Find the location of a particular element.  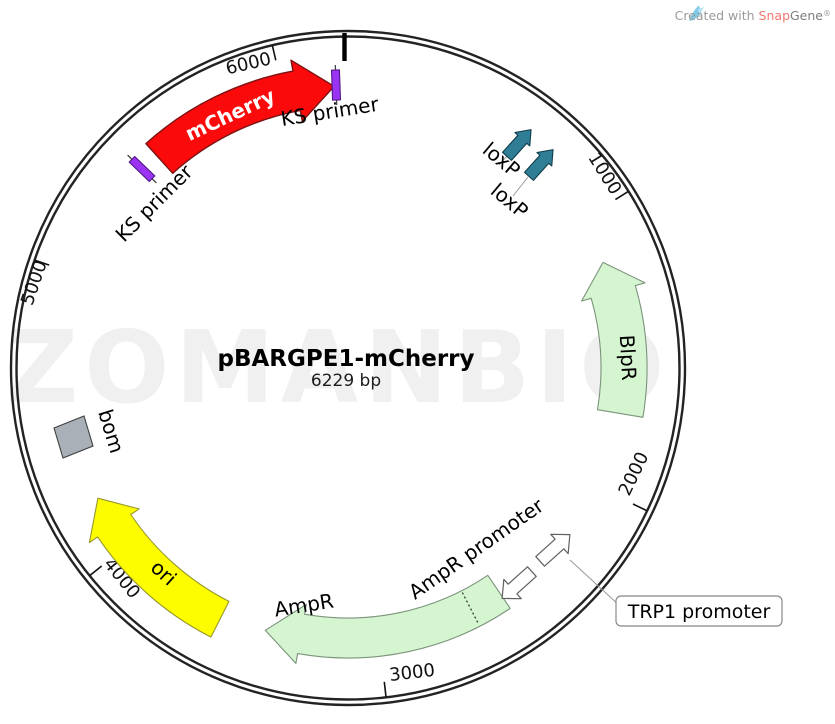

loxp-2-label: loxP is located at coordinates (509, 200).